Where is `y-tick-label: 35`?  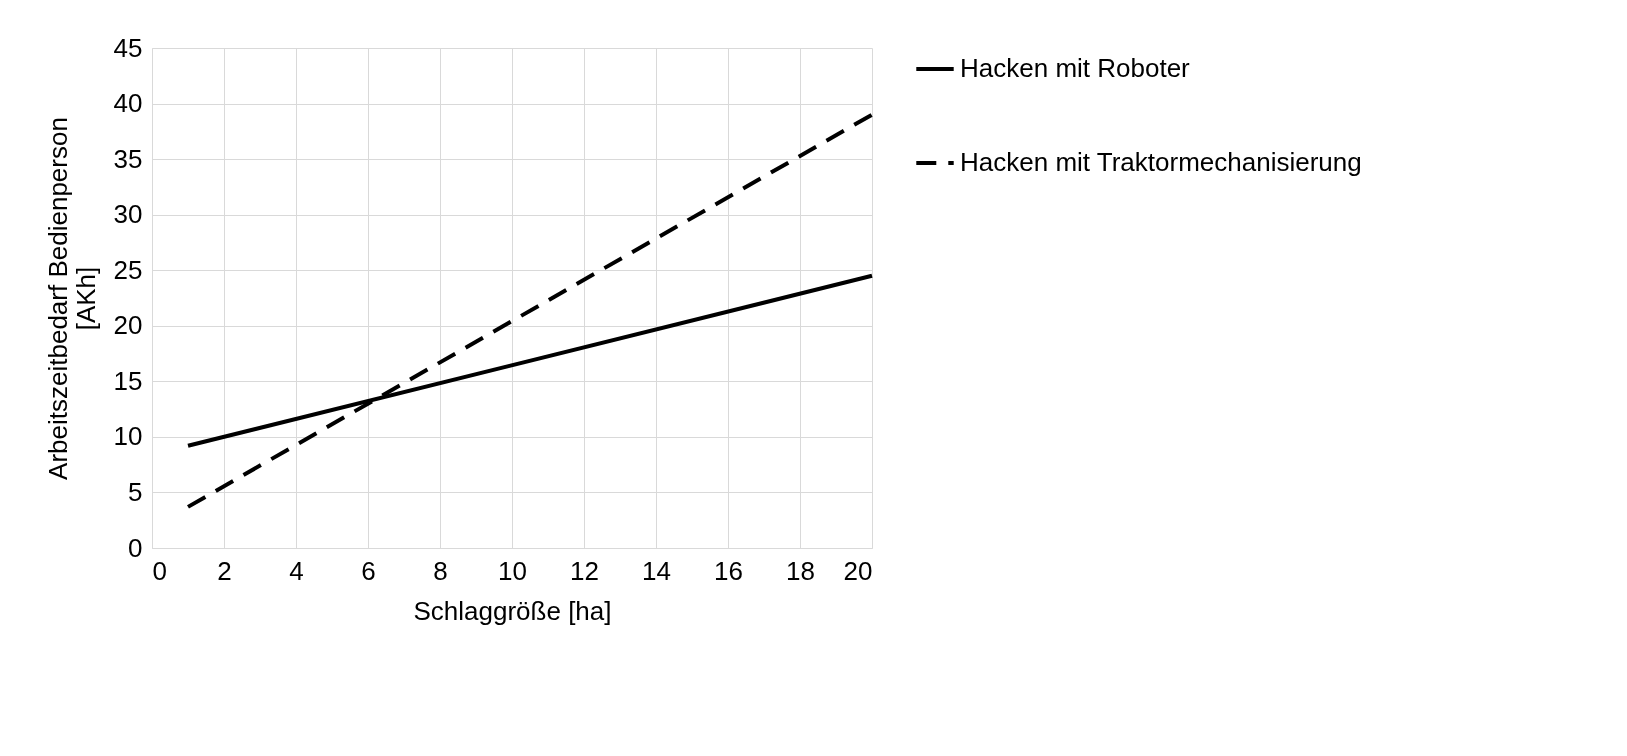
y-tick-label: 35 is located at coordinates (128, 158).